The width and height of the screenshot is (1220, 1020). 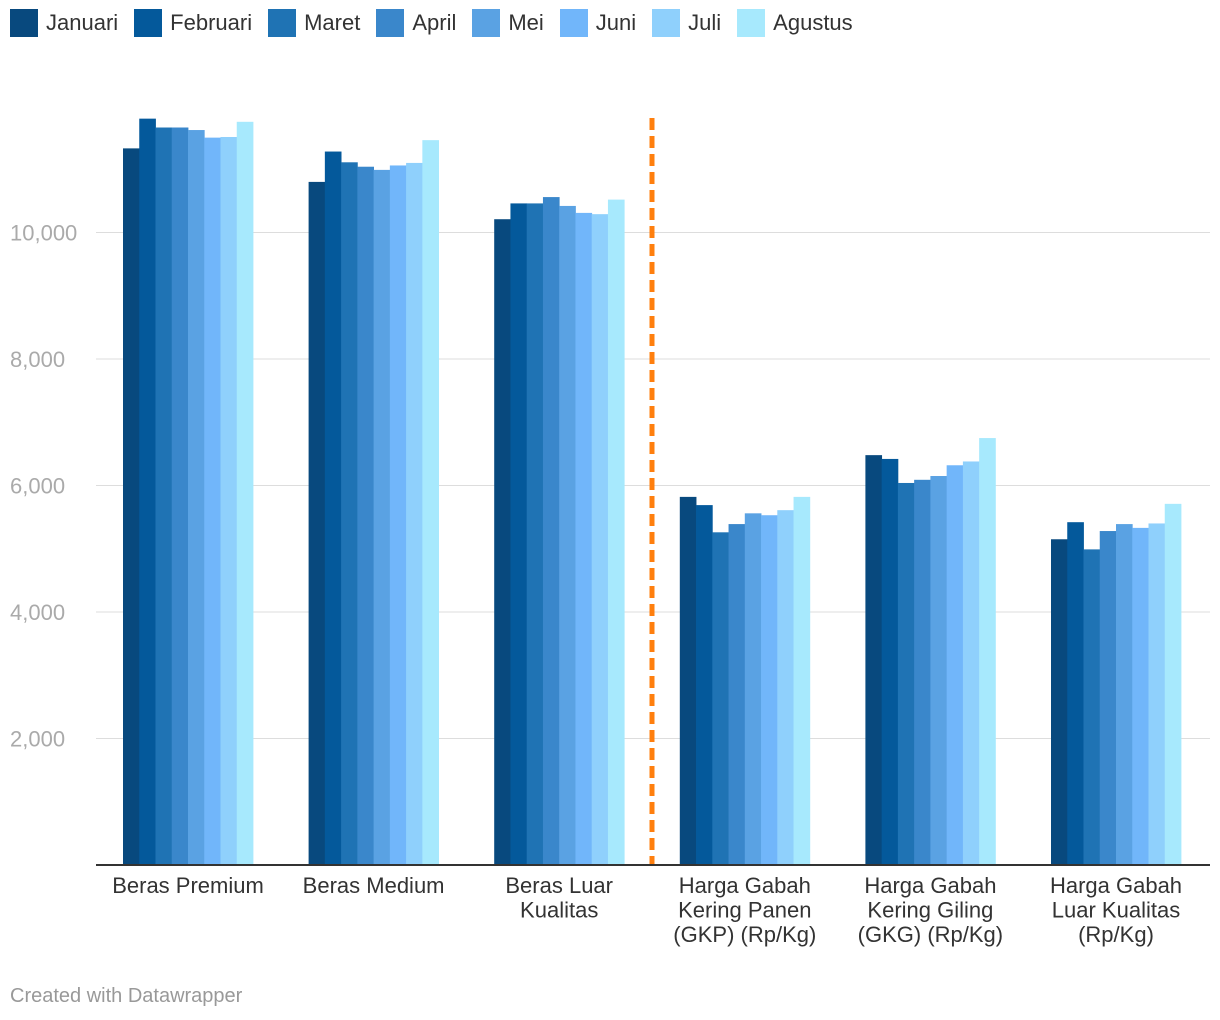 I want to click on legend-item: Mei, so click(x=508, y=23).